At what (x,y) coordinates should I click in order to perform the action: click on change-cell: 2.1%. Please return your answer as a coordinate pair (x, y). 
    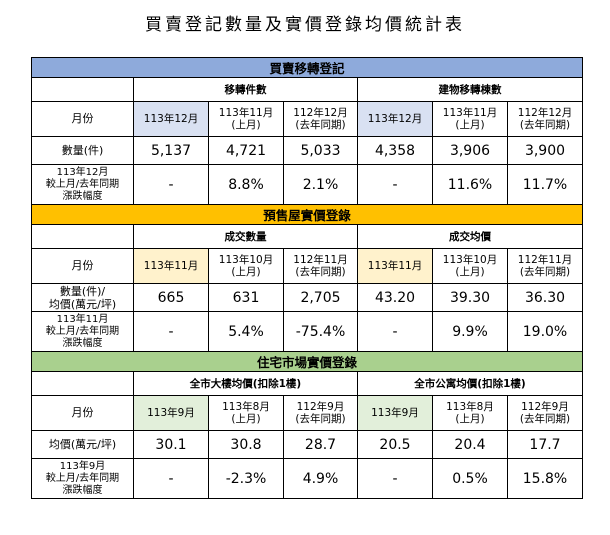
    Looking at the image, I should click on (320, 184).